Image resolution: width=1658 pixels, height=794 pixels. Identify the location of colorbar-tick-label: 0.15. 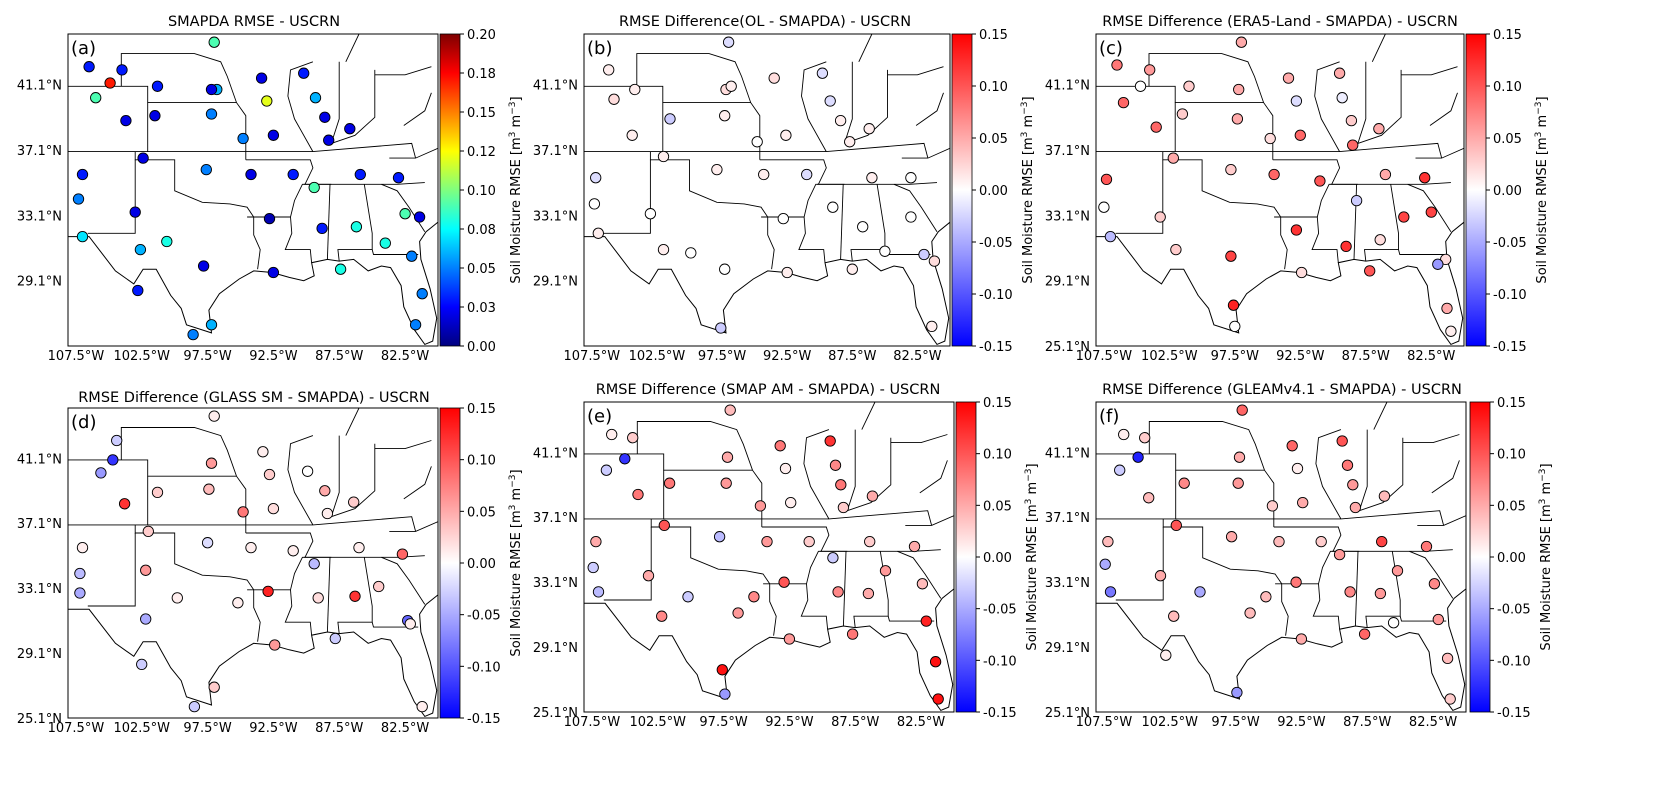
(1507, 35).